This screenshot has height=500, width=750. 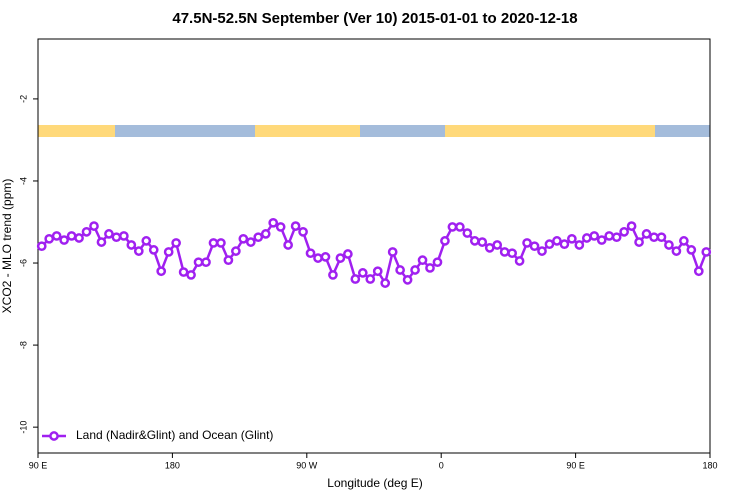 What do you see at coordinates (7, 246) in the screenshot?
I see `y-axis-label: XCO2 - MLO trend (ppm)` at bounding box center [7, 246].